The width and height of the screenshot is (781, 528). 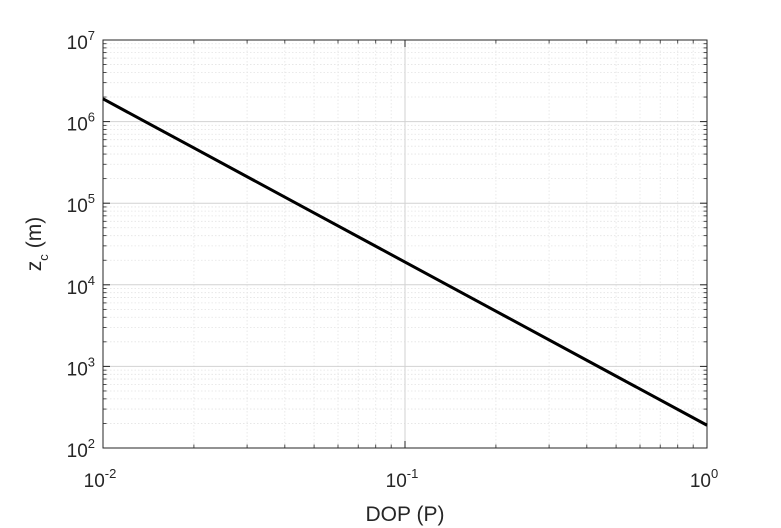 What do you see at coordinates (34, 266) in the screenshot?
I see `y-axis-label-main: z` at bounding box center [34, 266].